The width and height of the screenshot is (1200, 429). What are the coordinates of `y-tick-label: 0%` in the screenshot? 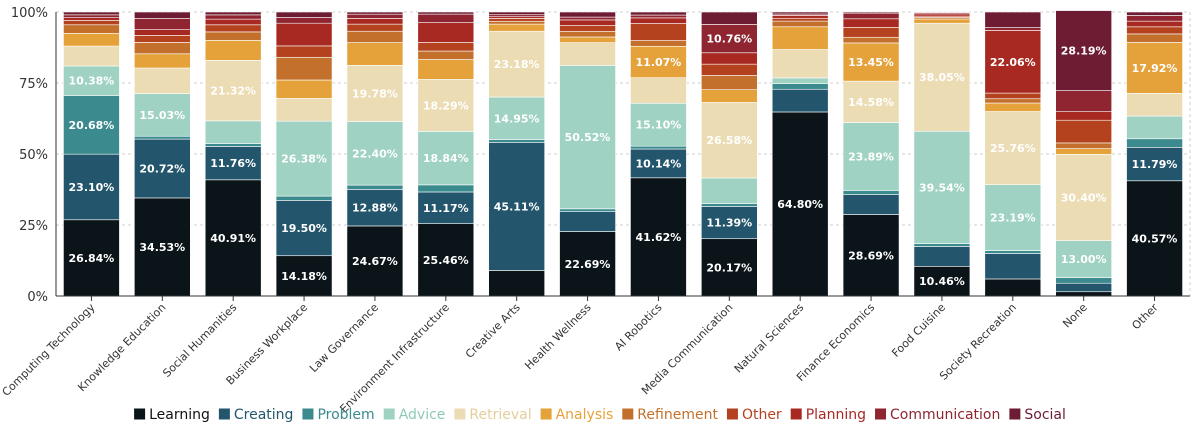 It's located at (37, 297).